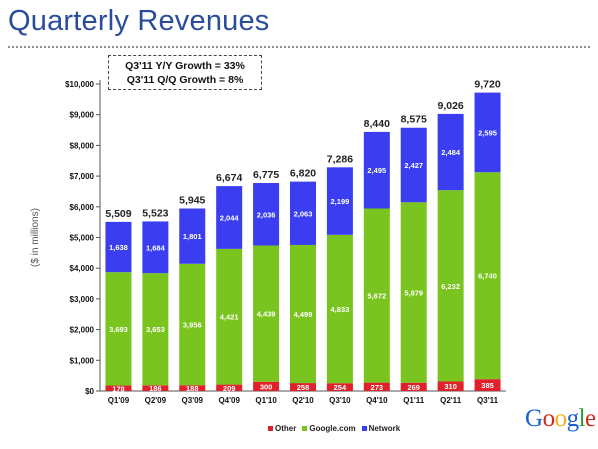  Describe the element at coordinates (377, 400) in the screenshot. I see `x-tick-label: Q4'10` at that location.